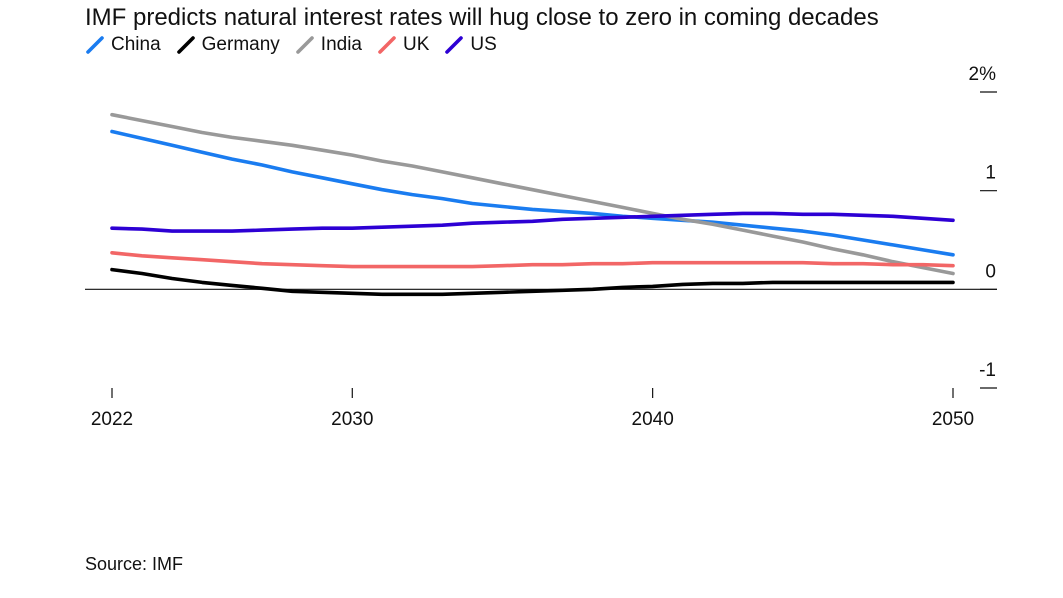  What do you see at coordinates (341, 44) in the screenshot?
I see `legend-label: India` at bounding box center [341, 44].